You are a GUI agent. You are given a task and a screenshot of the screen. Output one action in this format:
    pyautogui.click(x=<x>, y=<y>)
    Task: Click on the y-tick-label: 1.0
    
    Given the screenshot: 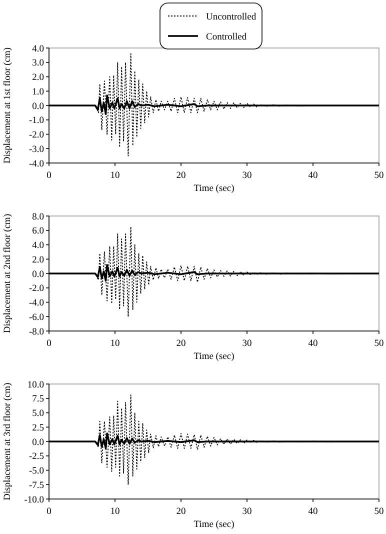 What is the action you would take?
    pyautogui.click(x=38, y=92)
    